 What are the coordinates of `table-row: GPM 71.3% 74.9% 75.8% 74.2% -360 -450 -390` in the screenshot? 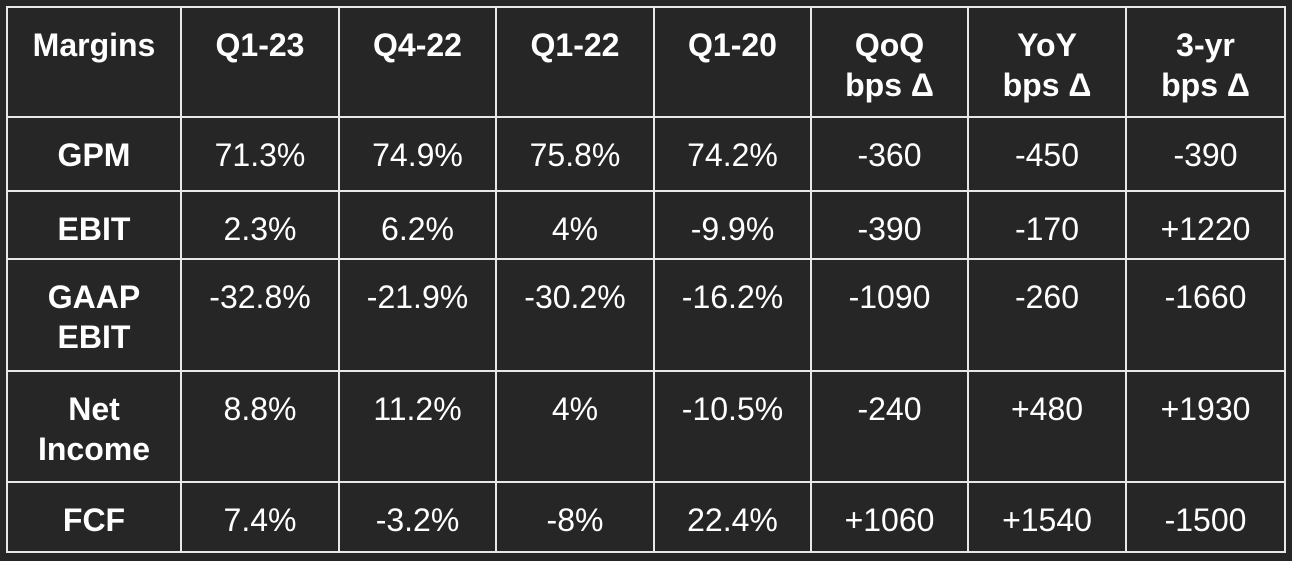 It's located at (646, 154).